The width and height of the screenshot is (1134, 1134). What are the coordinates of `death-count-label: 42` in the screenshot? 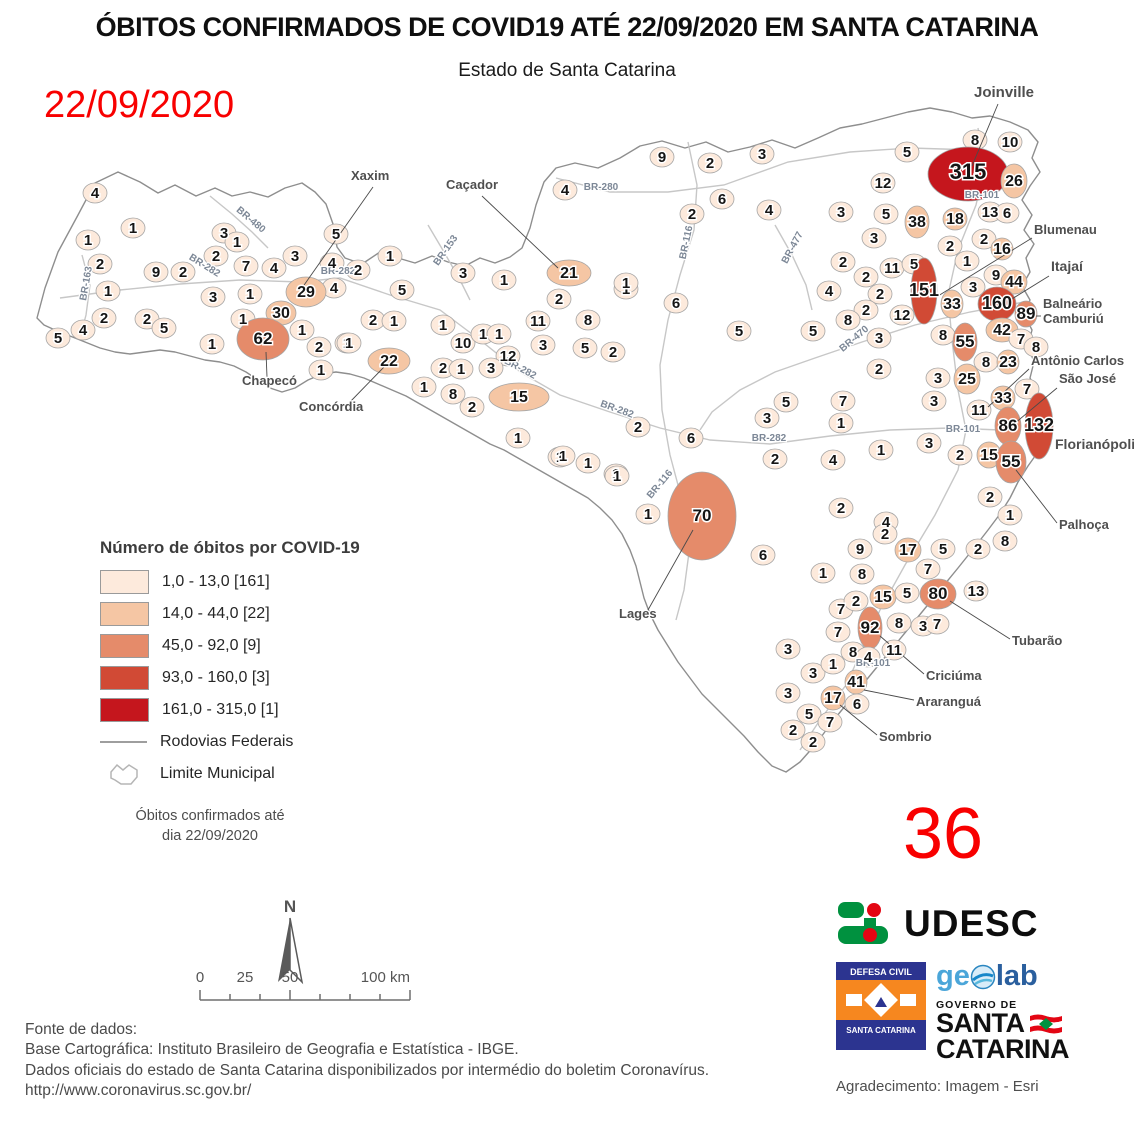 It's located at (1002, 330).